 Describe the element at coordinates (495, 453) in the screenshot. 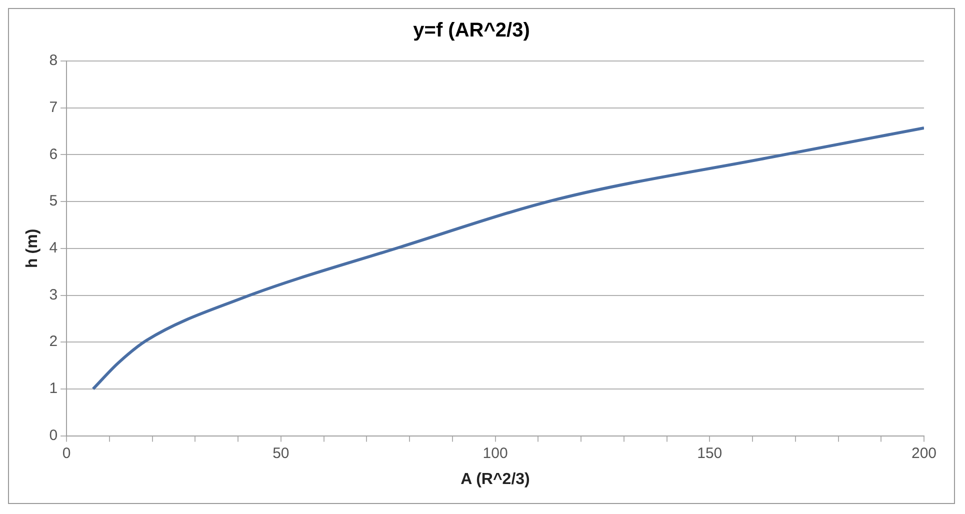

I see `x-tick-label: 100` at that location.